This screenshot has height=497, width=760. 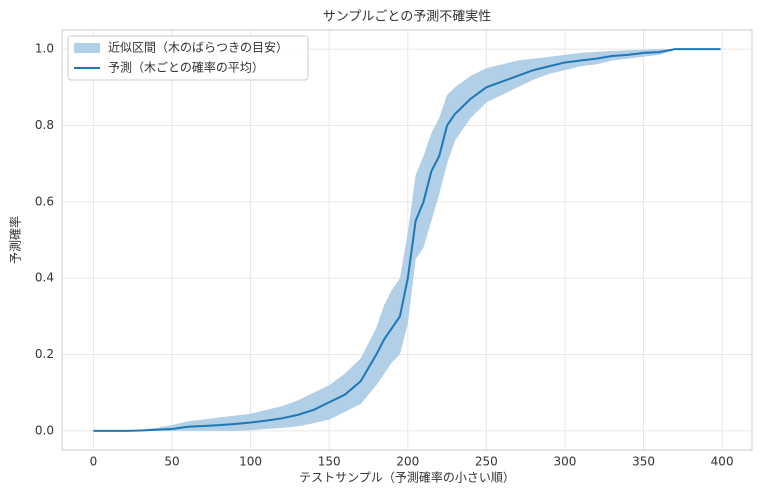 I want to click on y-axis-label: 予測確率, so click(x=15, y=240).